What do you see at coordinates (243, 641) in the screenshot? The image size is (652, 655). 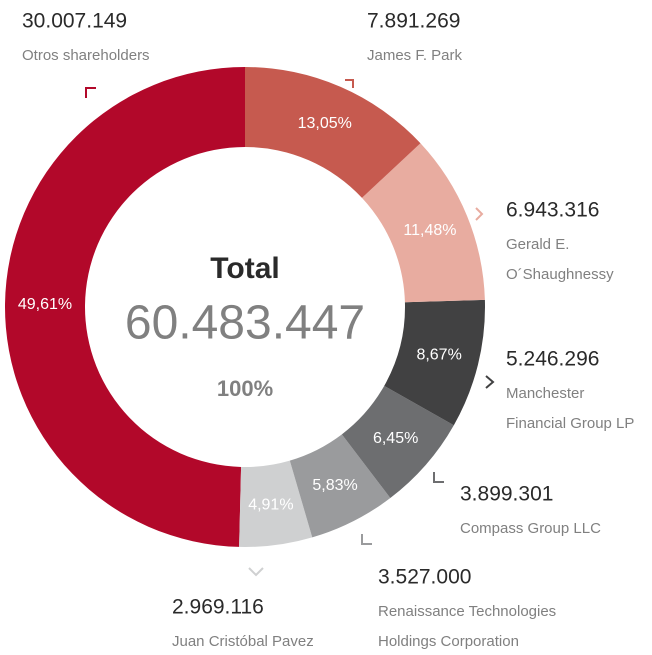 I see `holder-name: Juan Cristóbal Pavez` at bounding box center [243, 641].